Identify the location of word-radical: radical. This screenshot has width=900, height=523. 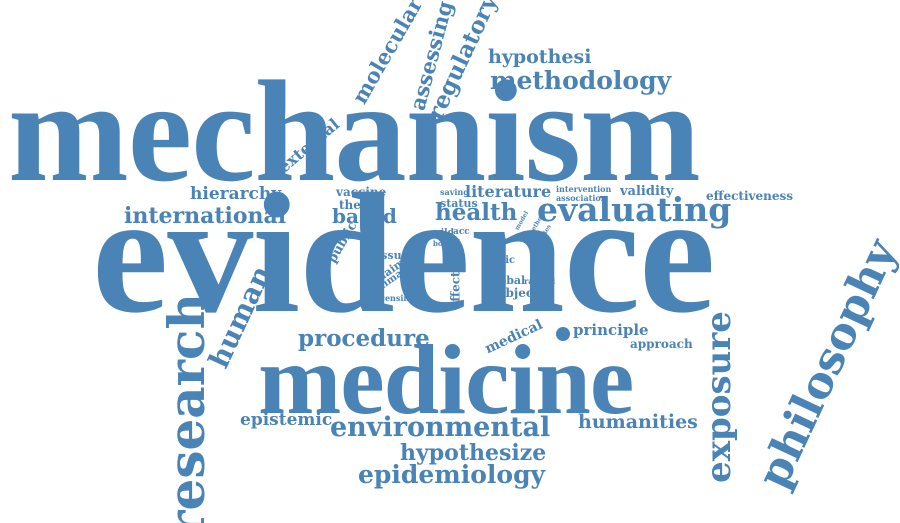
(540, 281).